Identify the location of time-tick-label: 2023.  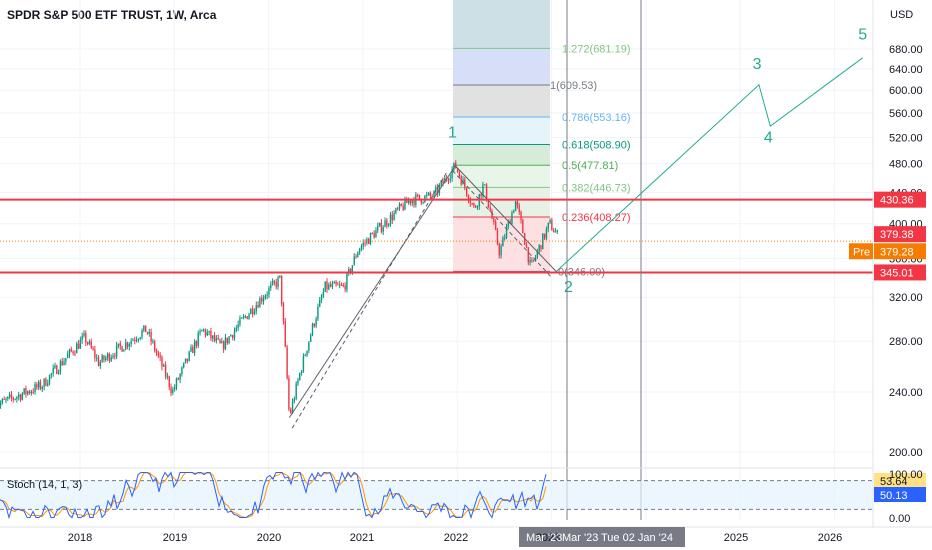
(548, 538).